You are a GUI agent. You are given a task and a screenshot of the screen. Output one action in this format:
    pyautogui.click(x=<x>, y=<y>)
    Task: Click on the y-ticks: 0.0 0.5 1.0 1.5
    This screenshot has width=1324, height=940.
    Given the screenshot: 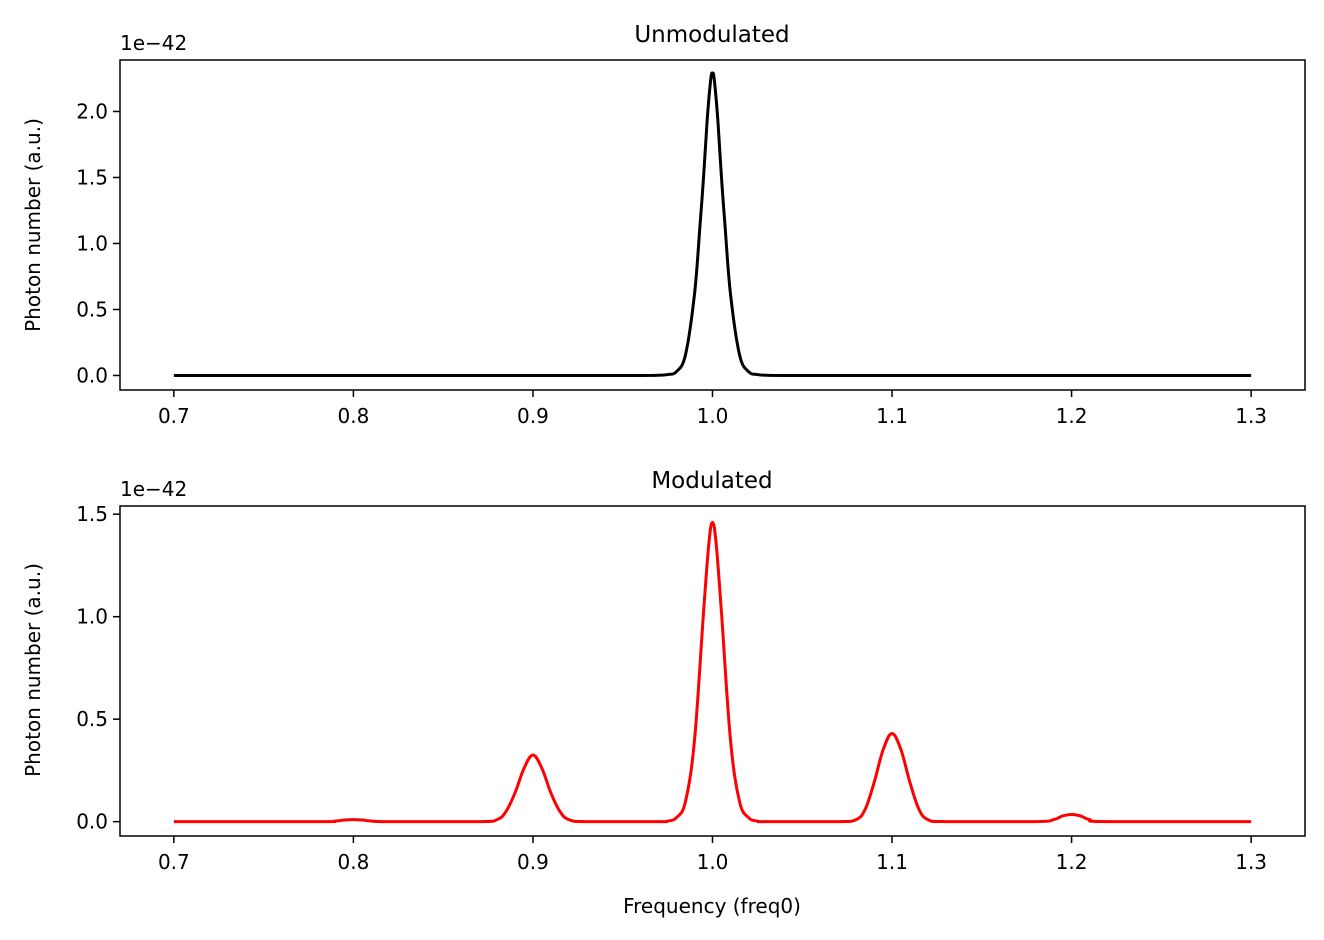 What is the action you would take?
    pyautogui.click(x=98, y=668)
    